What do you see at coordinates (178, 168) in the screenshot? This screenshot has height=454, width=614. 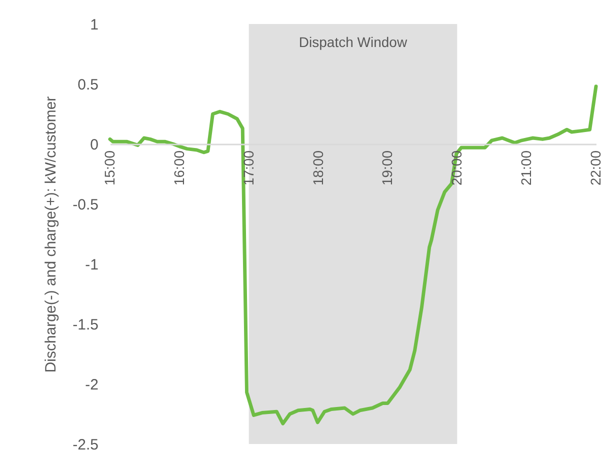 I see `x-tick-label: 16:00` at bounding box center [178, 168].